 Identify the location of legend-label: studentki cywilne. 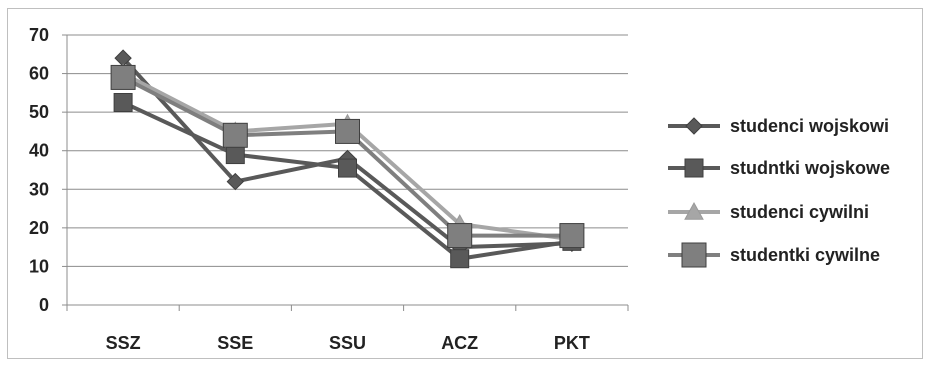
(805, 255).